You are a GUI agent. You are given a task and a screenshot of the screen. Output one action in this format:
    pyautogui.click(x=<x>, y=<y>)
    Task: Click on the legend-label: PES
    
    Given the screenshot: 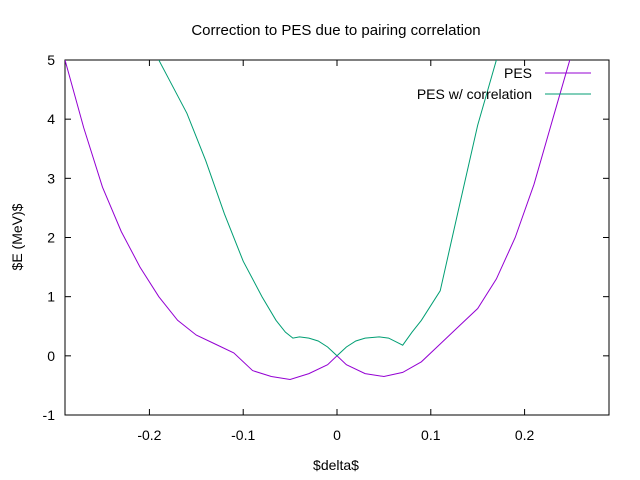 What is the action you would take?
    pyautogui.click(x=518, y=73)
    